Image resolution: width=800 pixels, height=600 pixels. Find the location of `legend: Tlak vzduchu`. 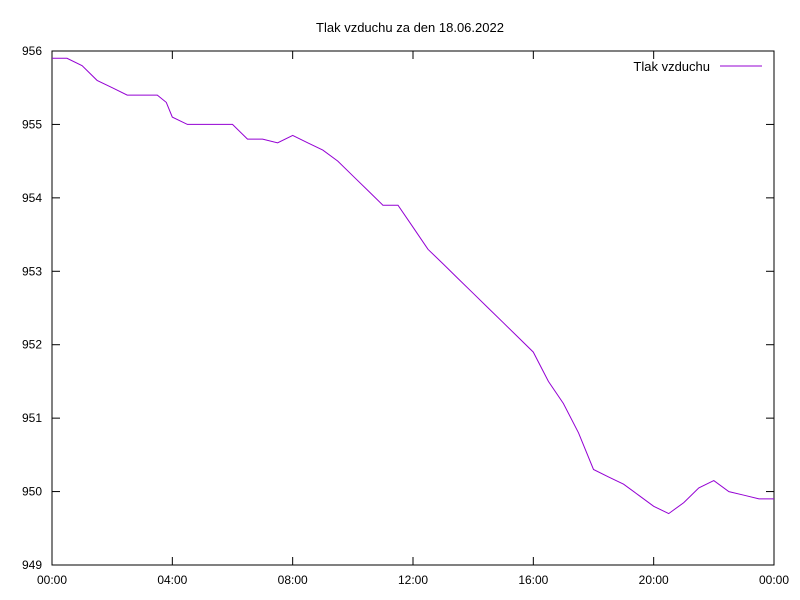

legend: Tlak vzduchu is located at coordinates (697, 66).